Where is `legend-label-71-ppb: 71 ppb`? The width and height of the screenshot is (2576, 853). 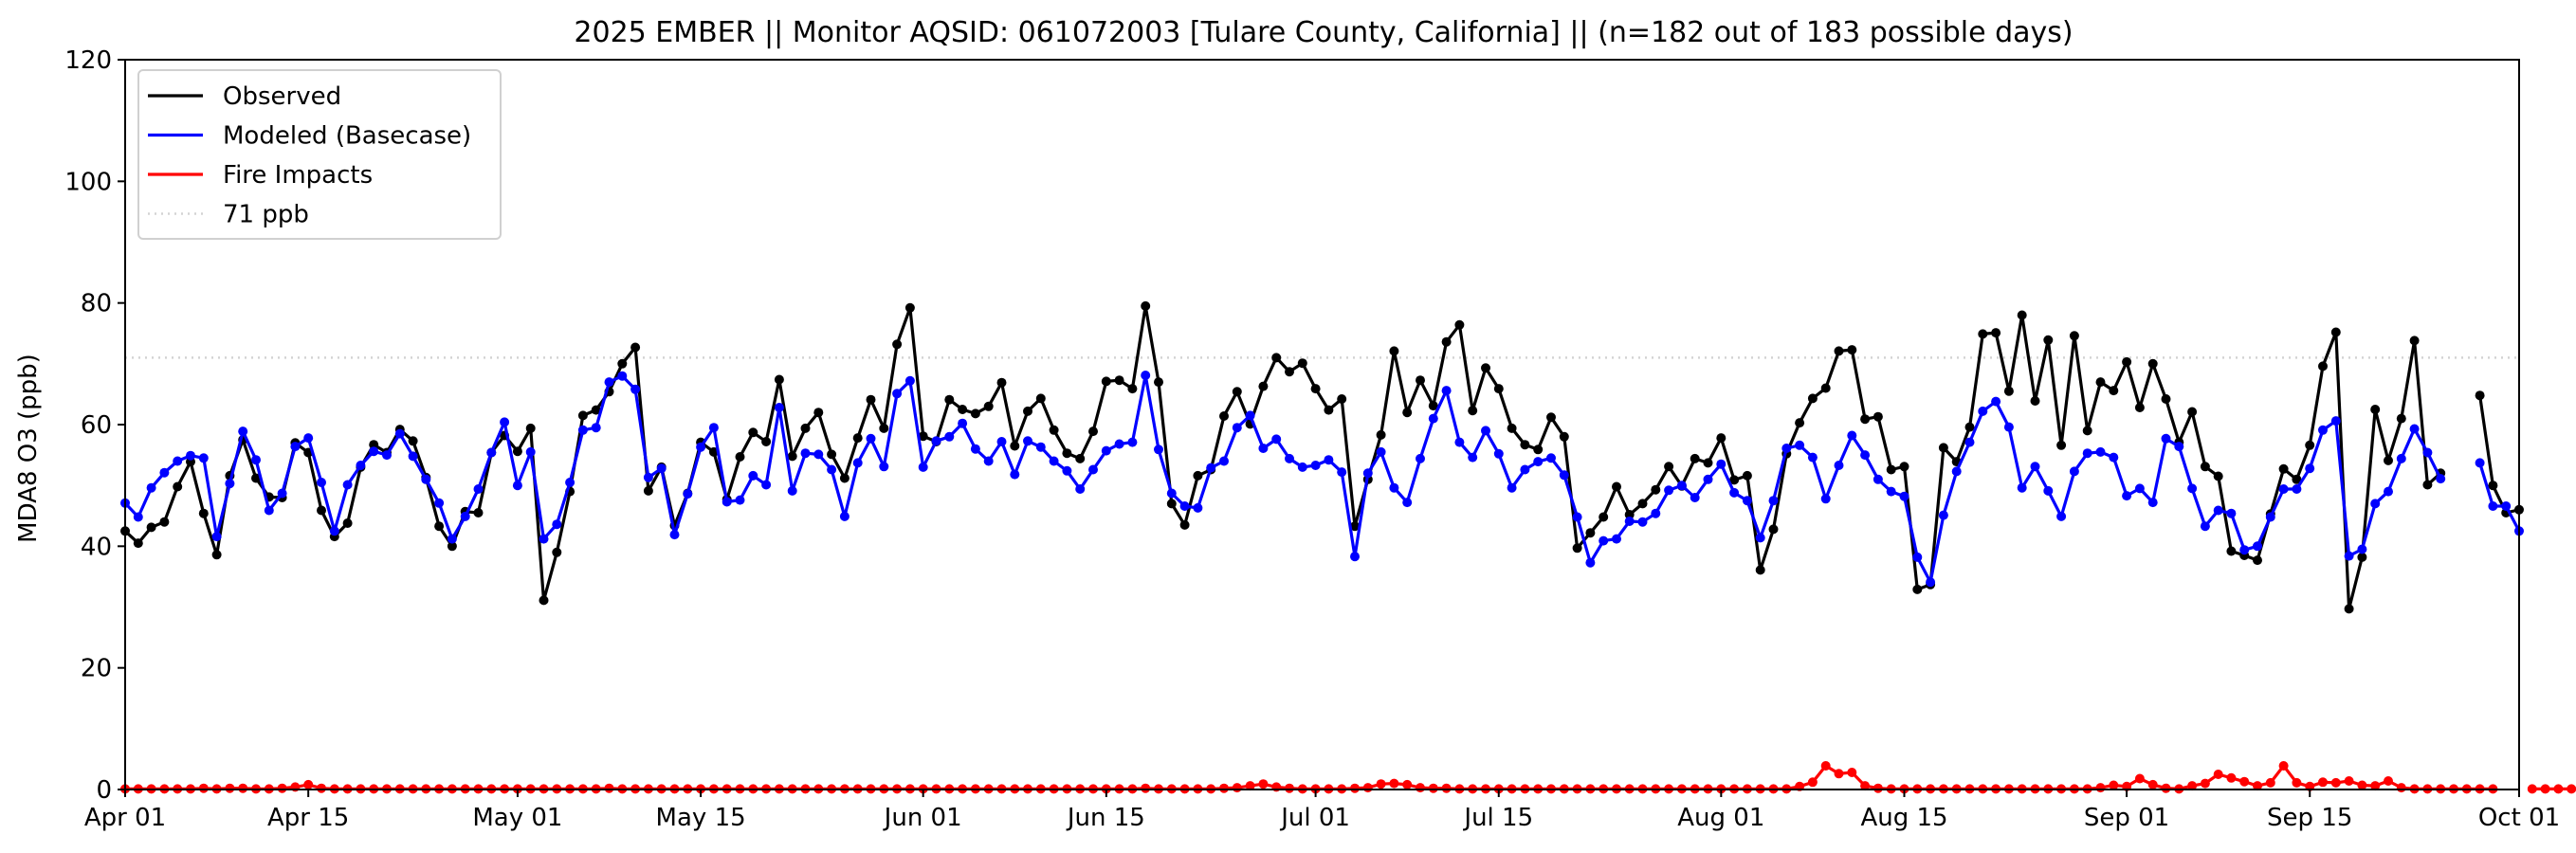
legend-label-71-ppb: 71 ppb is located at coordinates (266, 215).